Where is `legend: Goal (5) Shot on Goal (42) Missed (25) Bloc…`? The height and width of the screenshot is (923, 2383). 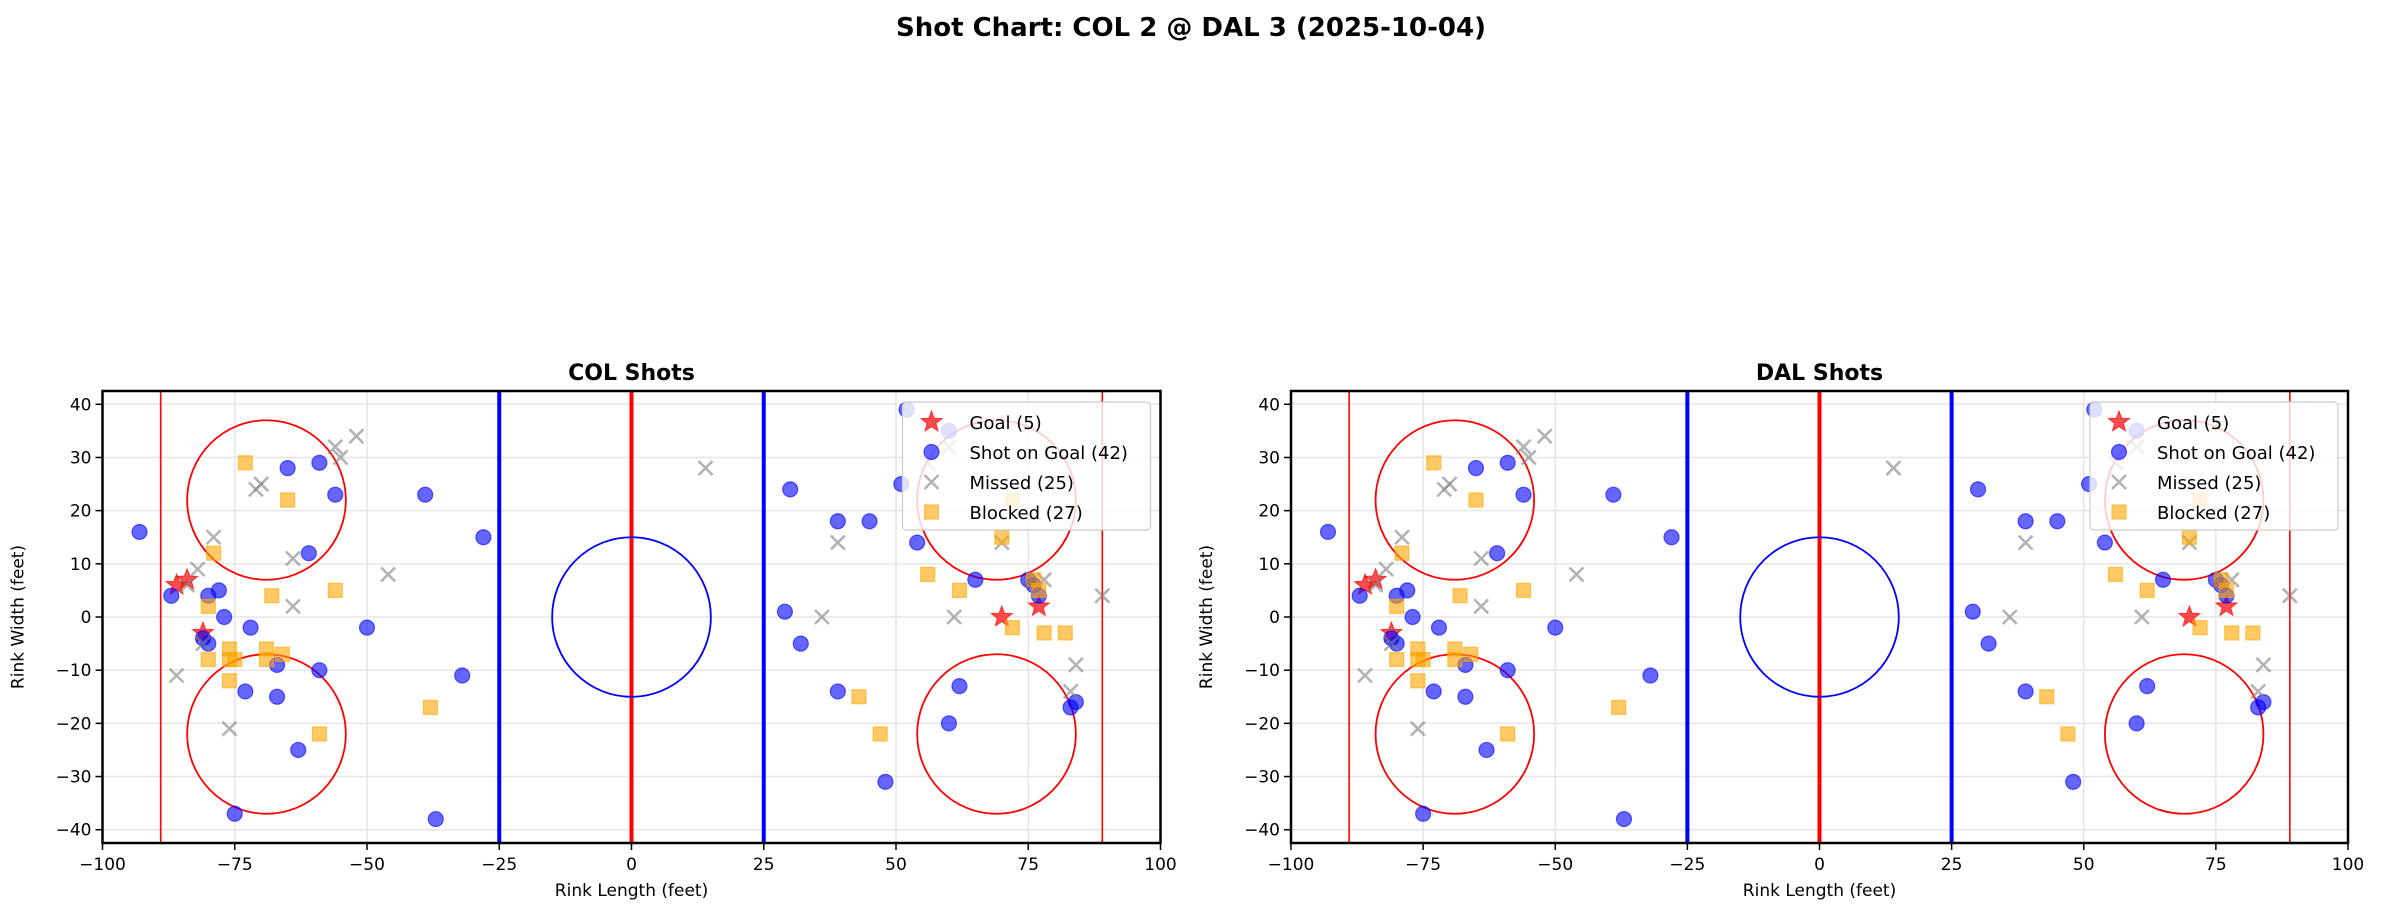
legend: Goal (5) Shot on Goal (42) Missed (25) Bloc… is located at coordinates (1026, 466).